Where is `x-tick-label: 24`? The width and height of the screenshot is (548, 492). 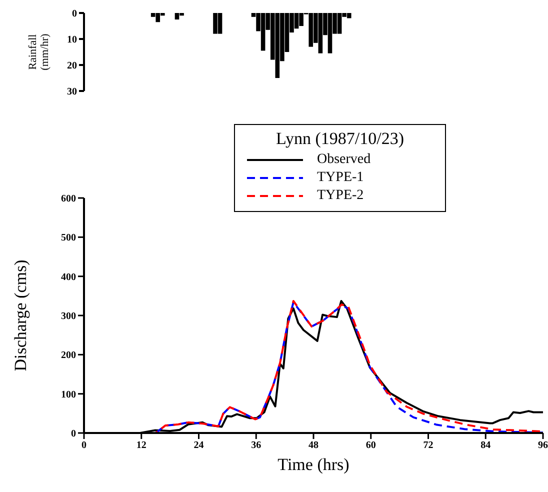
x-tick-label: 24 is located at coordinates (199, 446).